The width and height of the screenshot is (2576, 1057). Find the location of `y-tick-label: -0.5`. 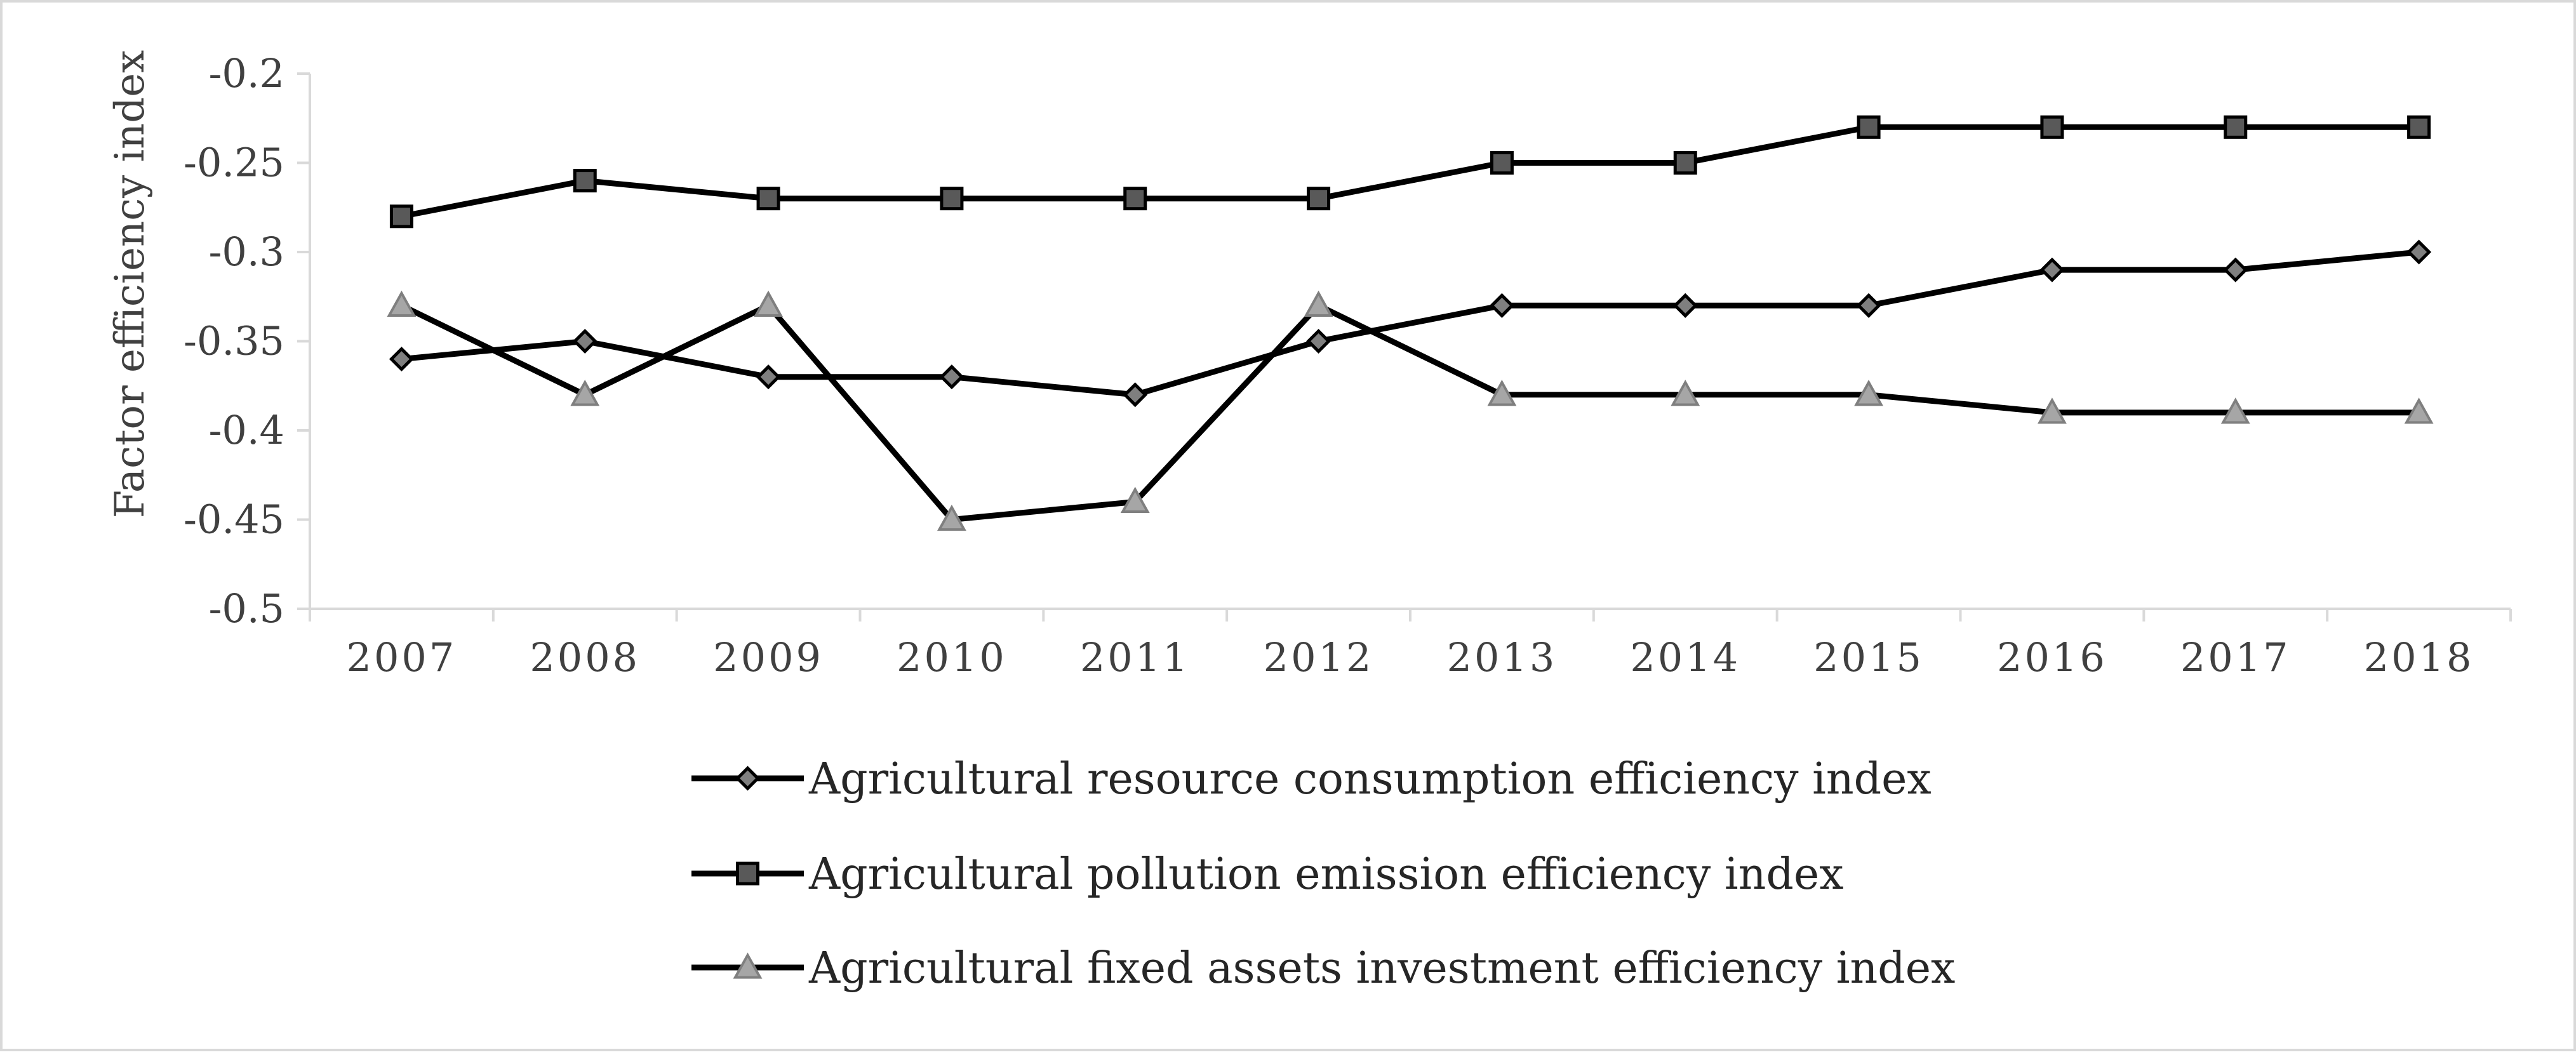

y-tick-label: -0.5 is located at coordinates (246, 608).